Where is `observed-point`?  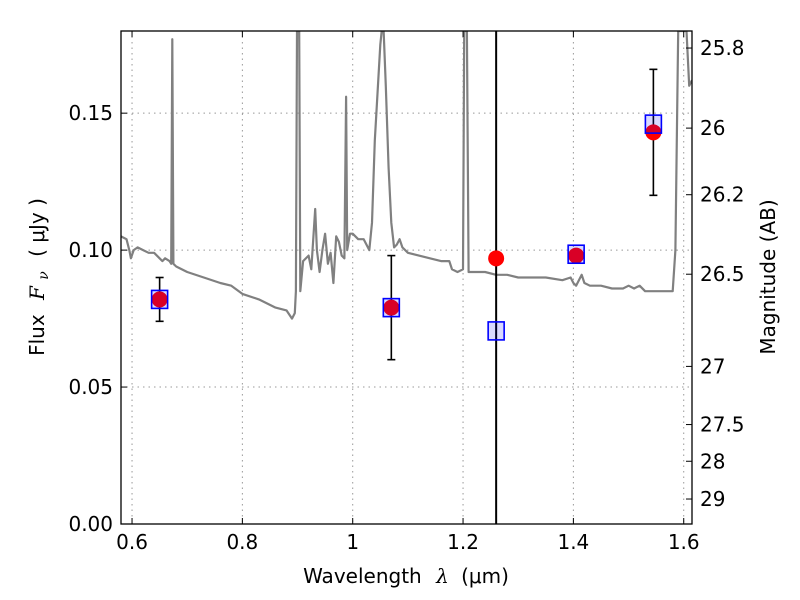
observed-point is located at coordinates (496, 258).